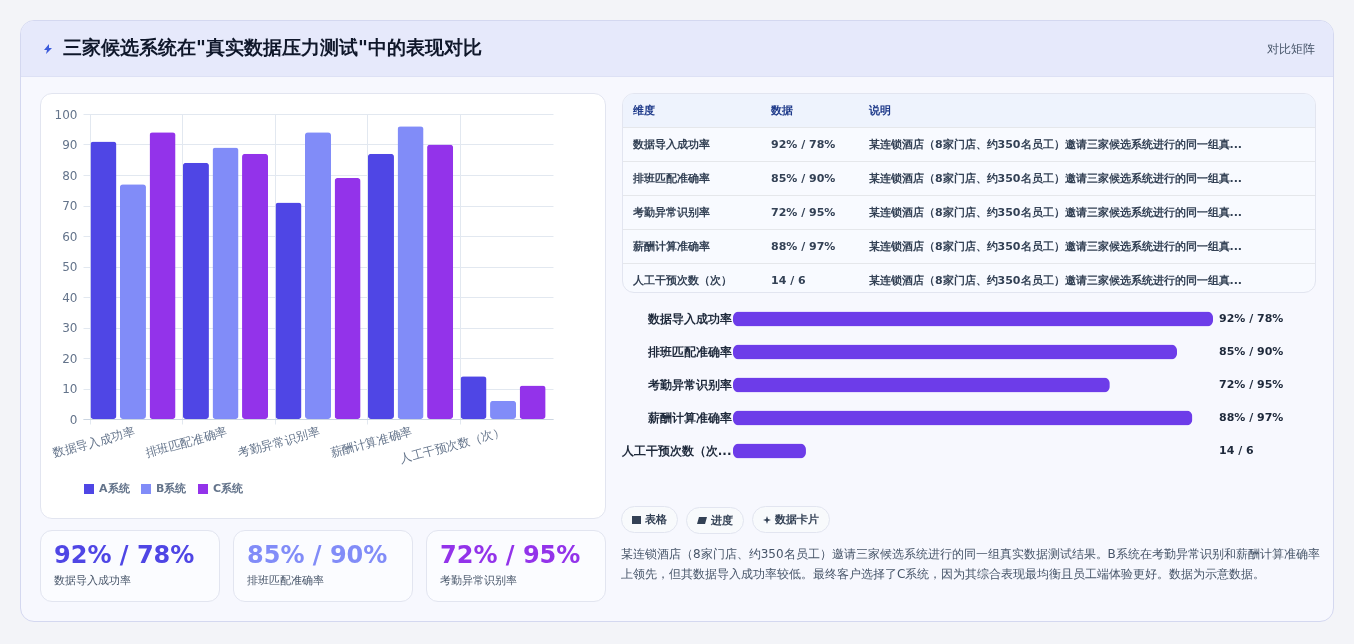 The width and height of the screenshot is (1354, 644). I want to click on x-tick-label: 排班匹配准确率, so click(186, 442).